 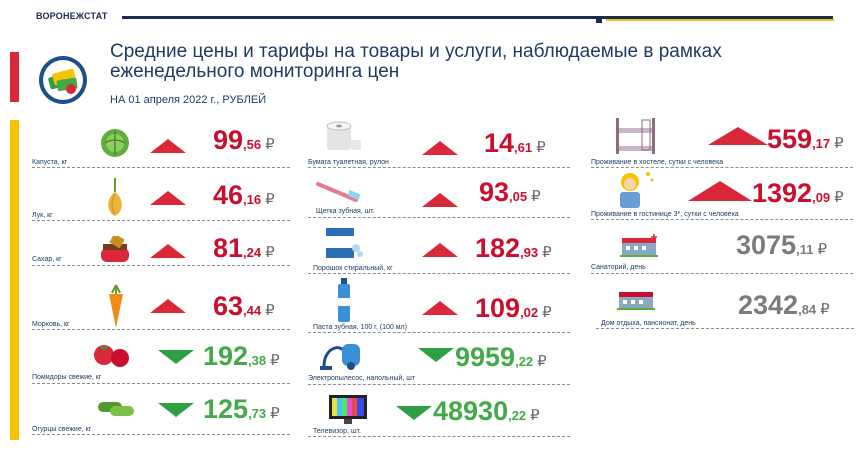 What do you see at coordinates (244, 306) in the screenshot?
I see `price-value: 63,44 ₽` at bounding box center [244, 306].